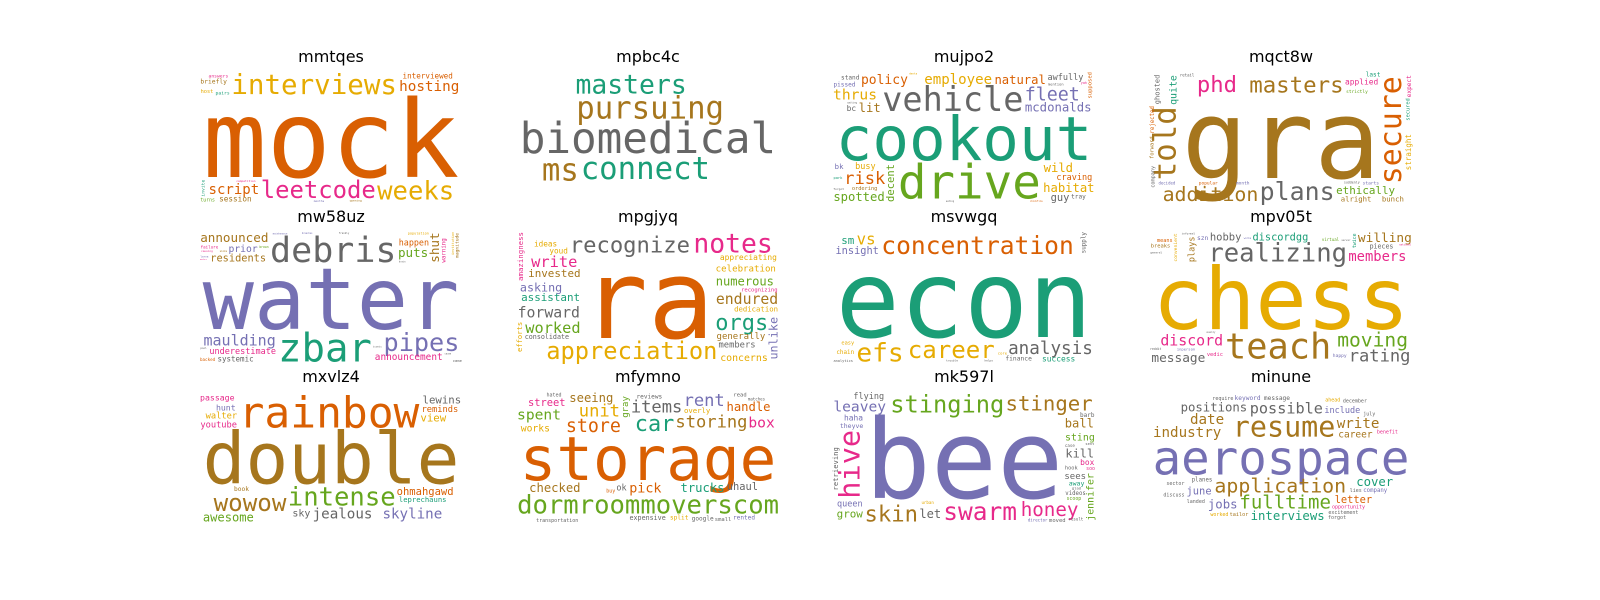 Image resolution: width=1600 pixels, height=600 pixels. What do you see at coordinates (761, 423) in the screenshot?
I see `word: box` at bounding box center [761, 423].